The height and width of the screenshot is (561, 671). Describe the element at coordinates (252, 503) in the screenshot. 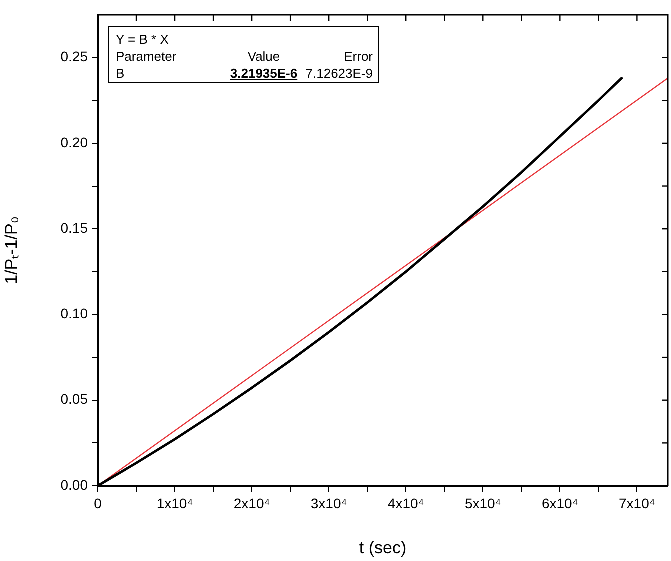

I see `x-tick-label: 2x10⁴` at that location.